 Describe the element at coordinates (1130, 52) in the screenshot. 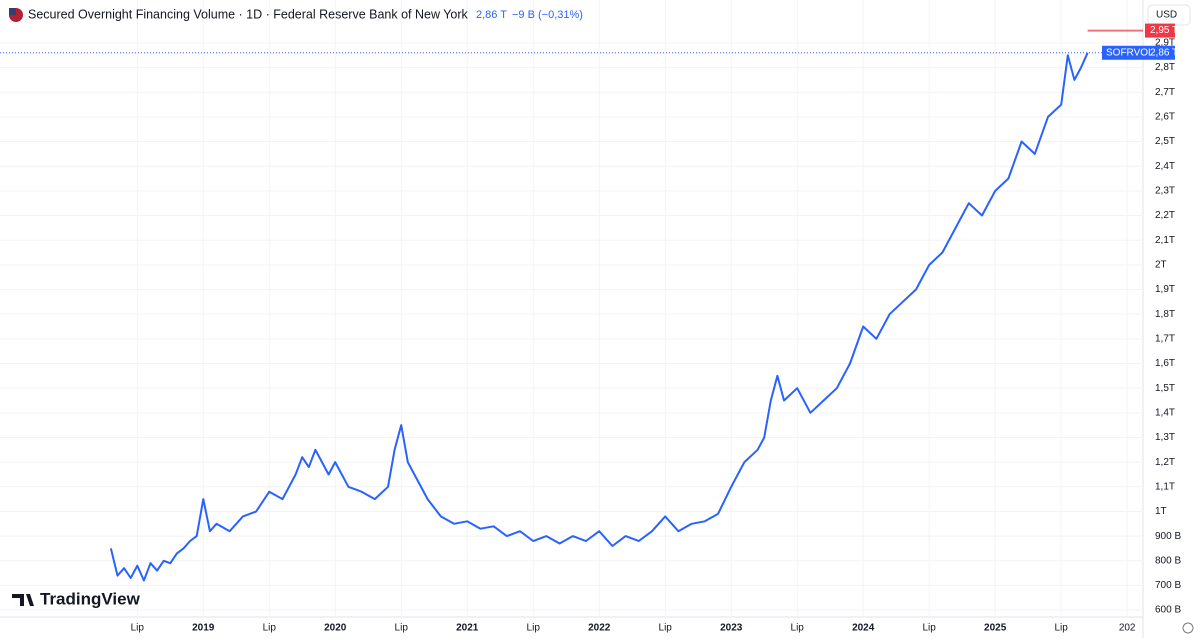

I see `symbol-label: SOFRVOL` at that location.